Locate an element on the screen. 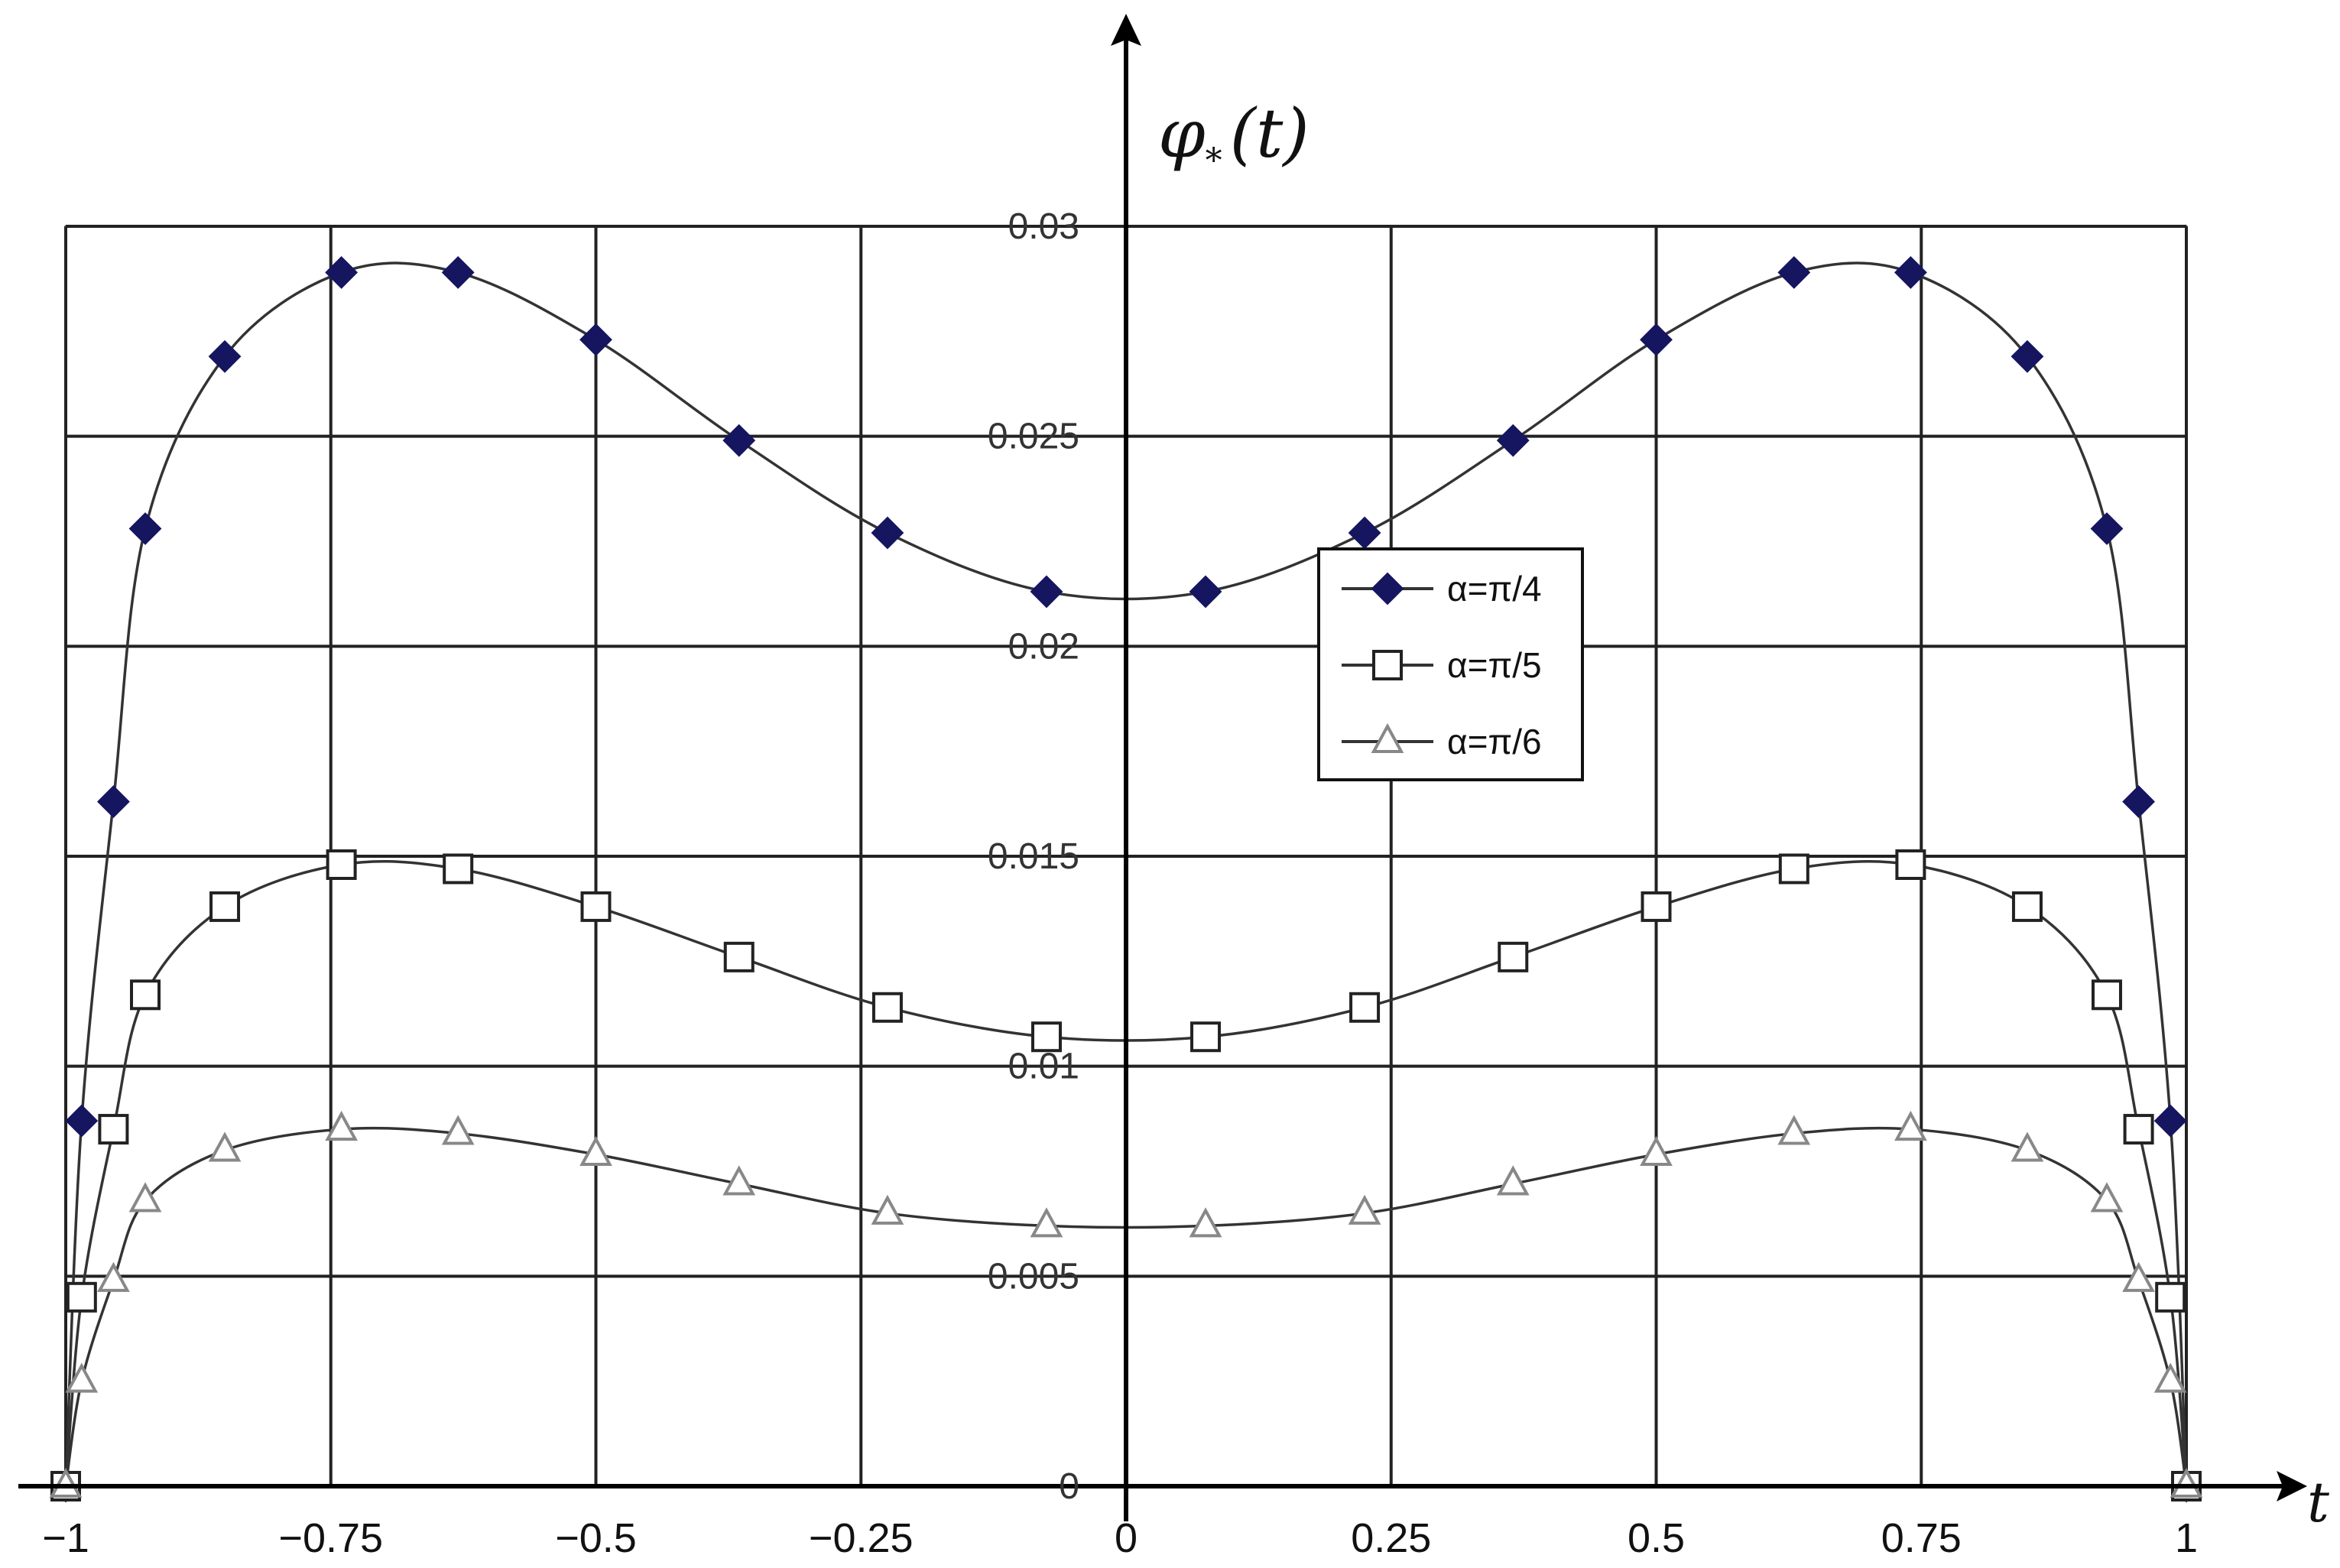 The width and height of the screenshot is (2340, 1568). x-axis-arrow is located at coordinates (2292, 1486).